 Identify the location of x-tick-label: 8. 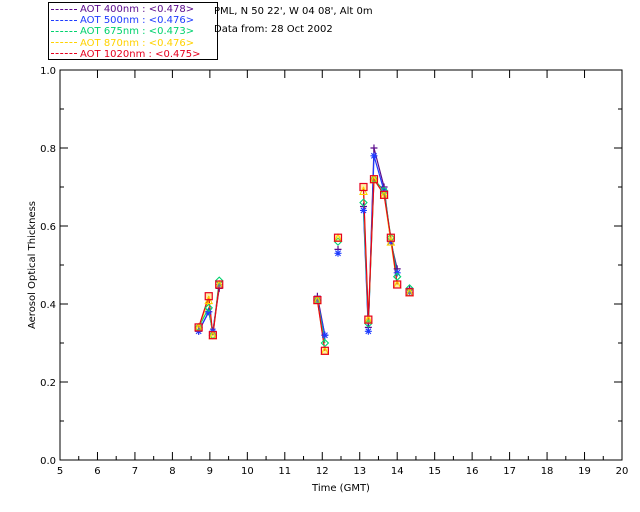
(172, 471).